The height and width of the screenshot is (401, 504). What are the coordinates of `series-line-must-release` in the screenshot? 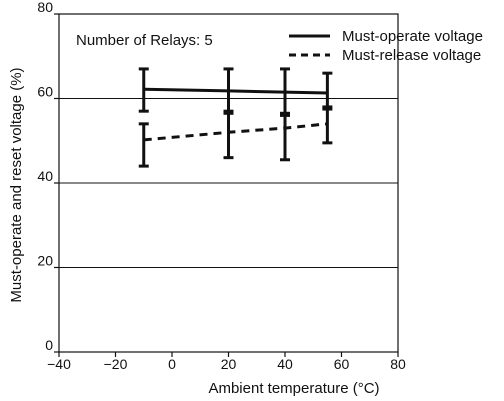 It's located at (235, 132).